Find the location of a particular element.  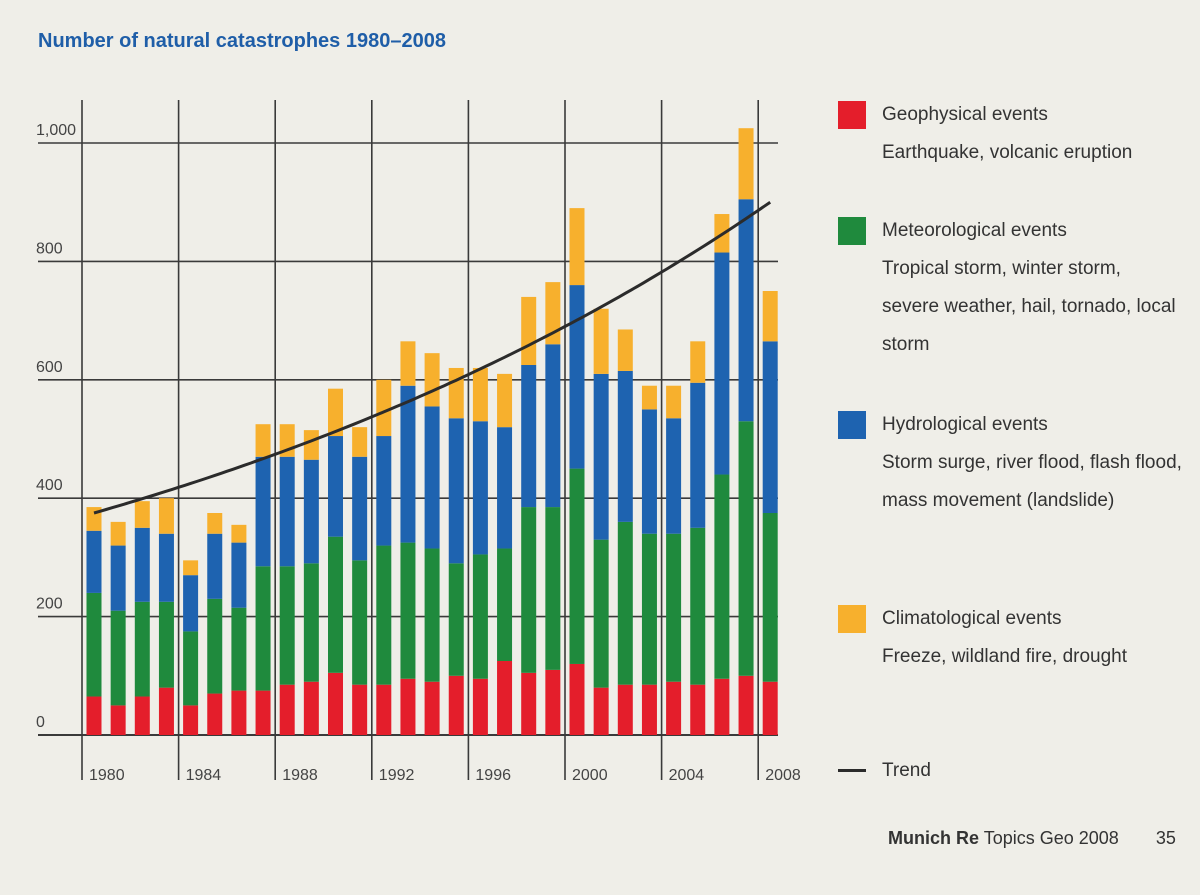

x-tick-label: 1992 is located at coordinates (397, 775).